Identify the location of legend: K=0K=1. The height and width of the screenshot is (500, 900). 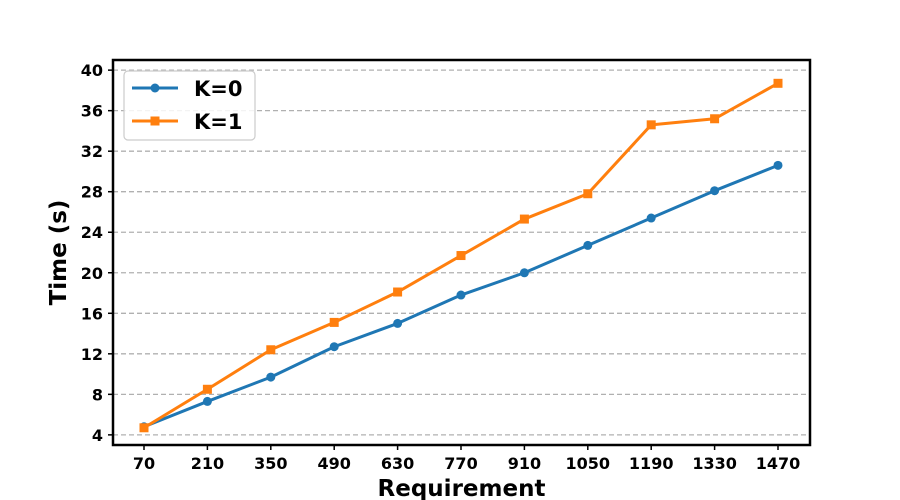
(189, 105).